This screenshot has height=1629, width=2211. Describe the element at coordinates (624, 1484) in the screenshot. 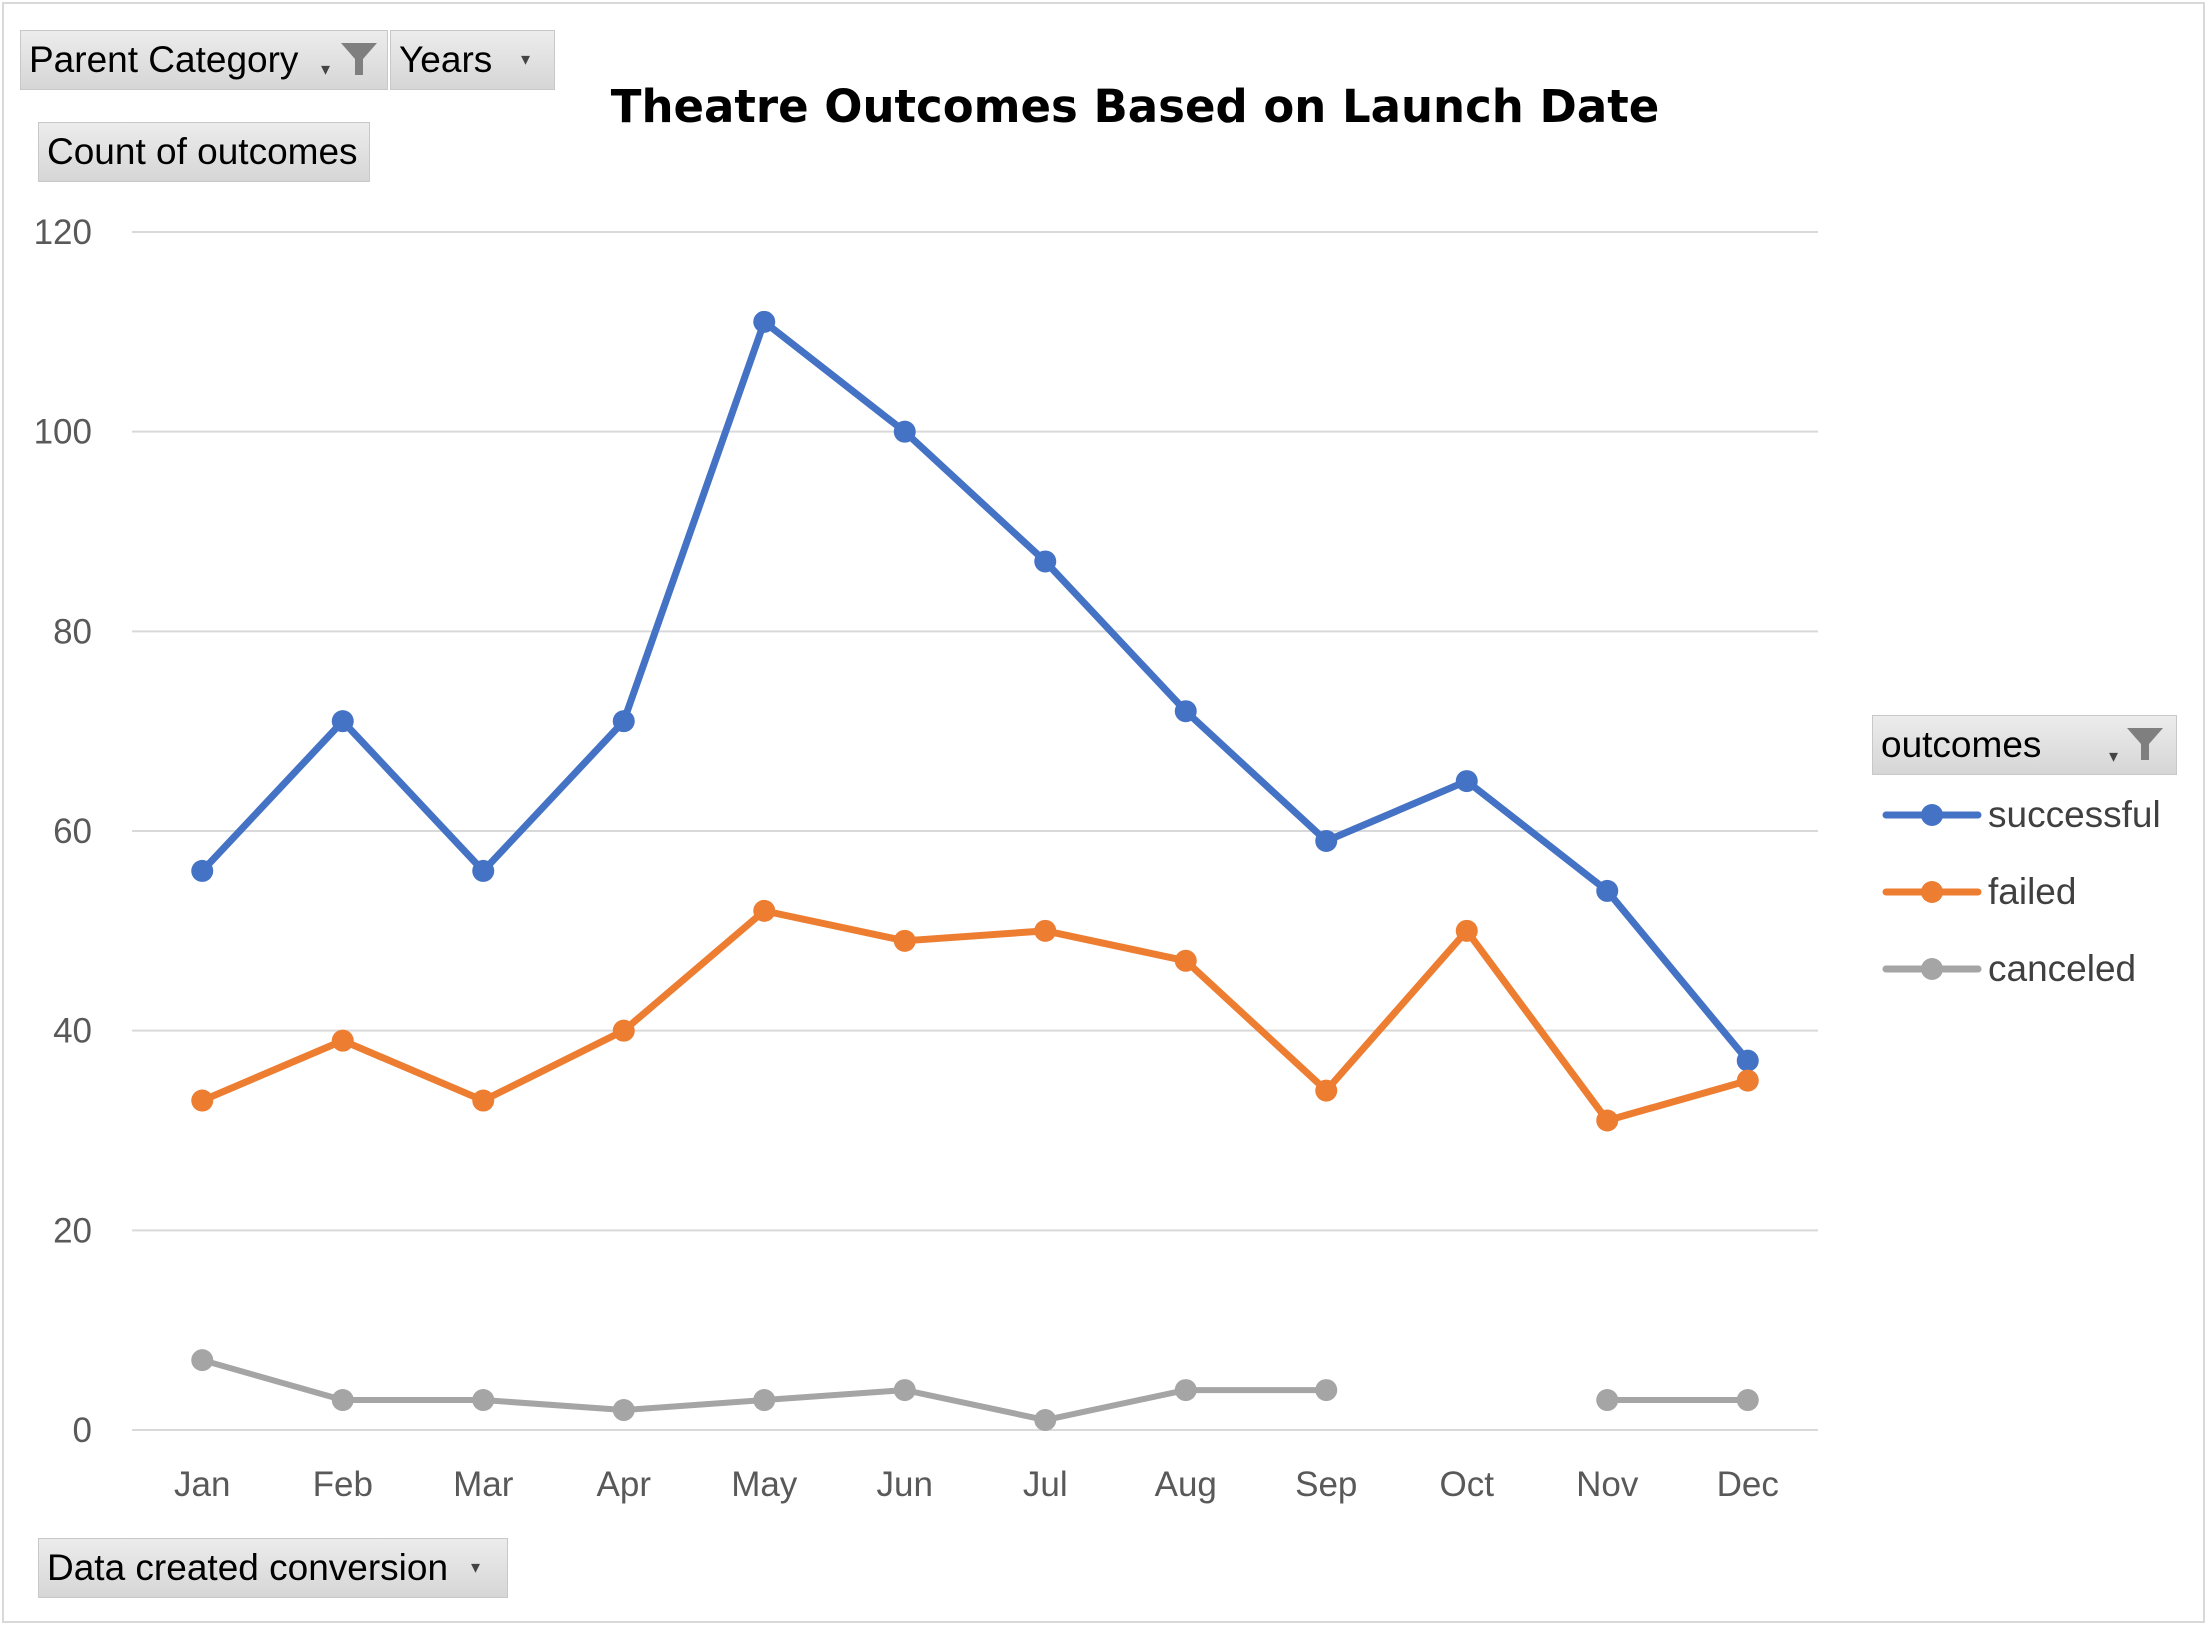

I see `x-tick-label: Apr` at that location.